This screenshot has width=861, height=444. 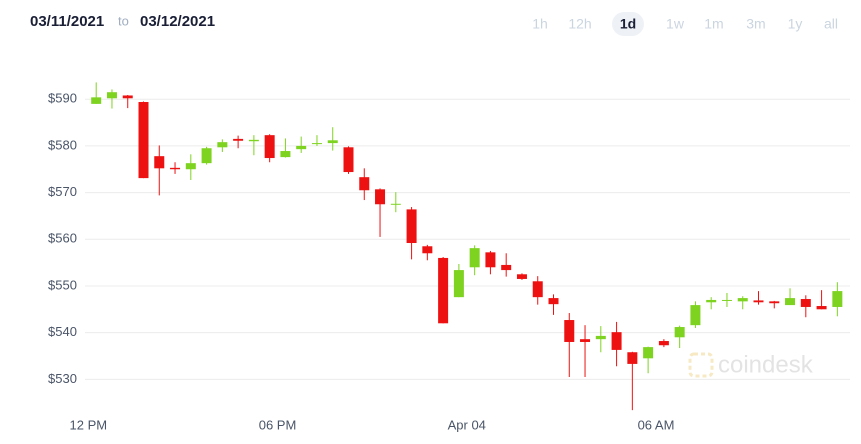 What do you see at coordinates (177, 21) in the screenshot?
I see `date-to: 03/12/2021` at bounding box center [177, 21].